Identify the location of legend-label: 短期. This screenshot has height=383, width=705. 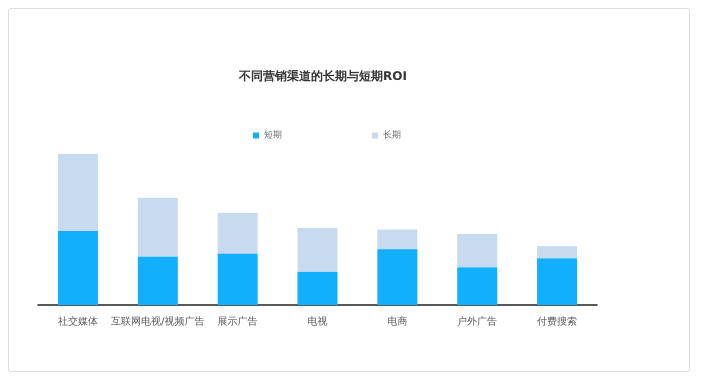
(273, 135).